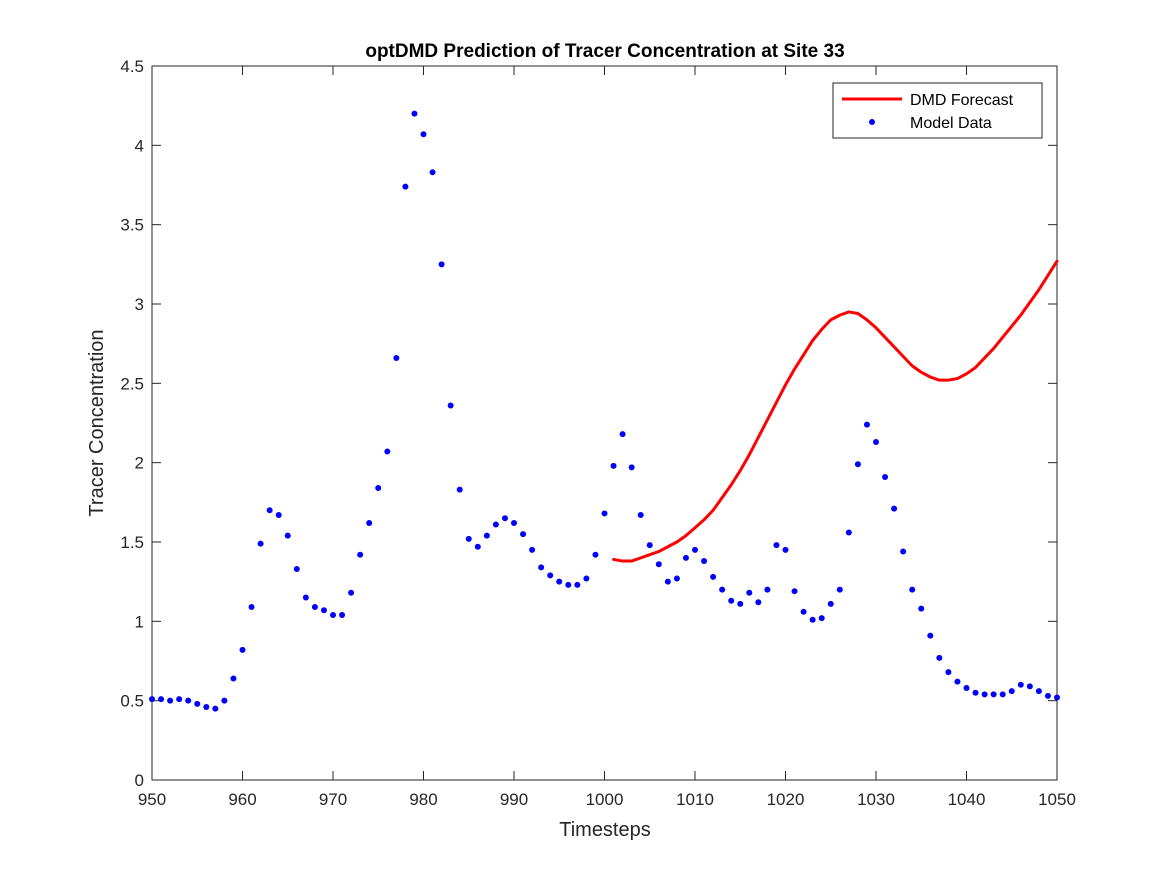 The height and width of the screenshot is (875, 1167). I want to click on y-tick-label: 1.5, so click(132, 542).